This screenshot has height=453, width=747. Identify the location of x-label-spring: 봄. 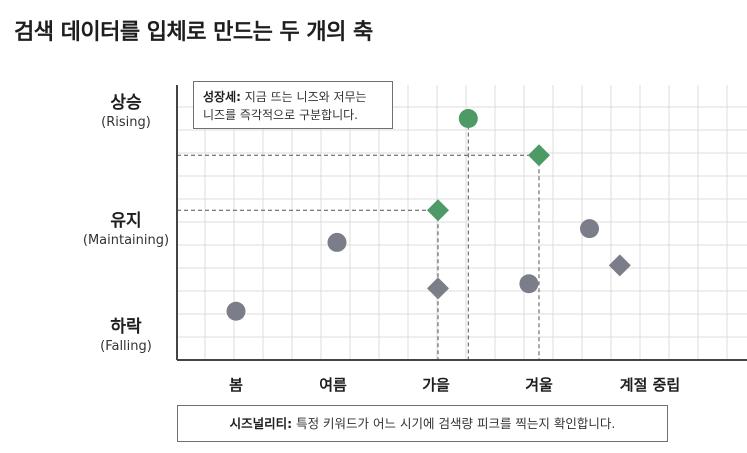
(236, 385).